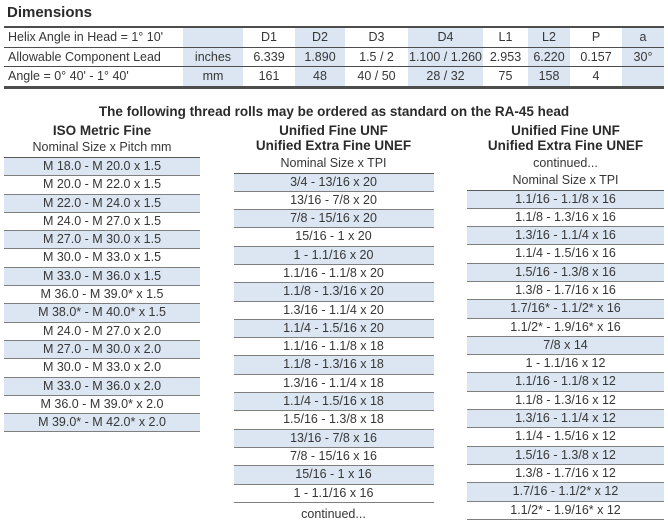  I want to click on list-item: M 30.0 - M 33.0 x 1.5, so click(102, 258).